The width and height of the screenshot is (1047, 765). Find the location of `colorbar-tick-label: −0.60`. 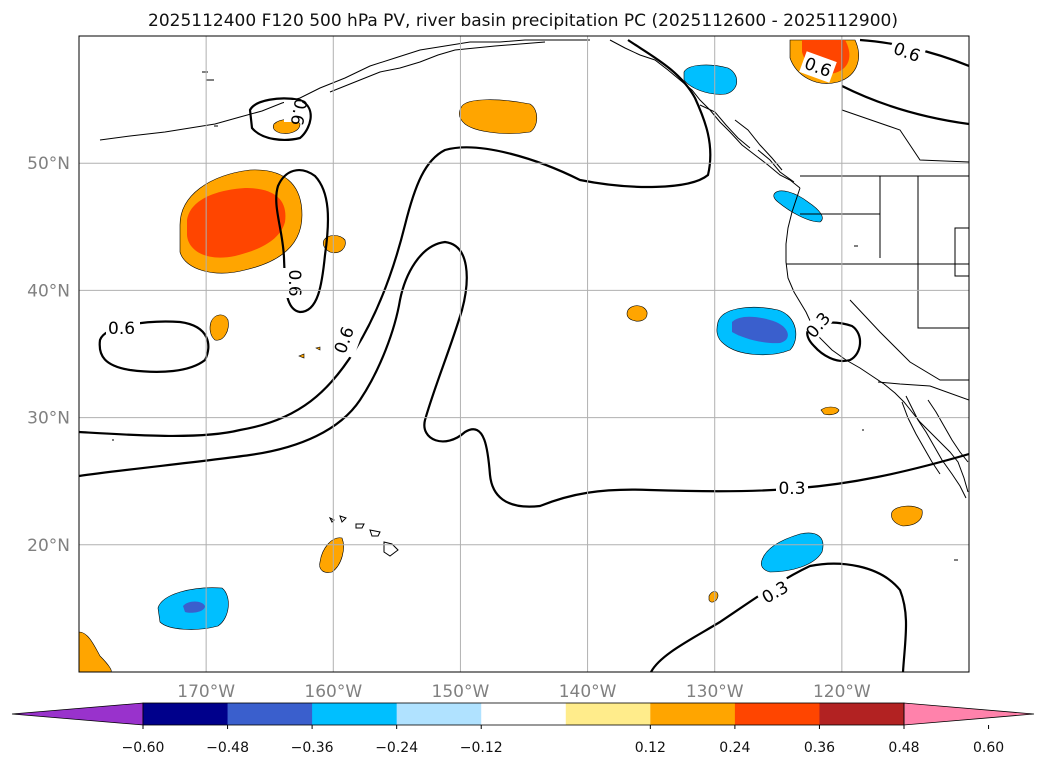

colorbar-tick-label: −0.60 is located at coordinates (143, 748).